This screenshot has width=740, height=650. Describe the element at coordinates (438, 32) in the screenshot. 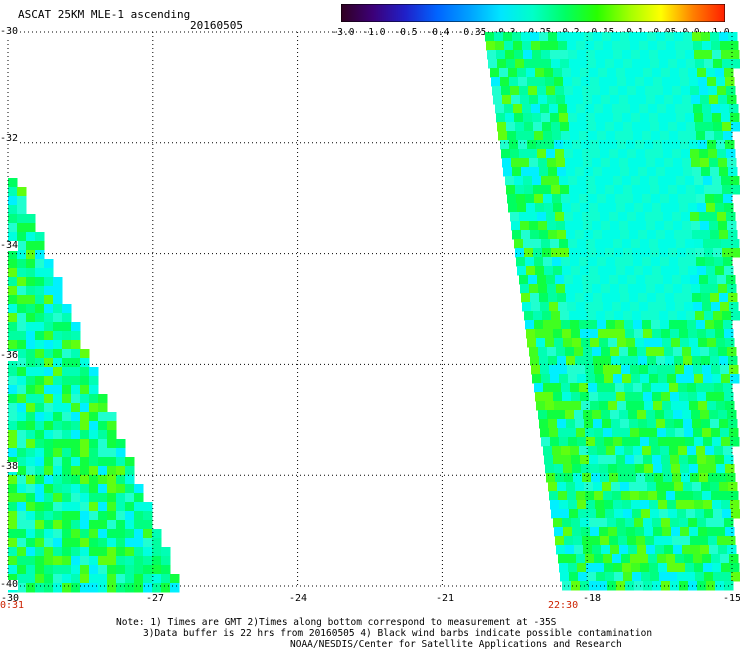

I see `colorbar-label: -0.4` at that location.